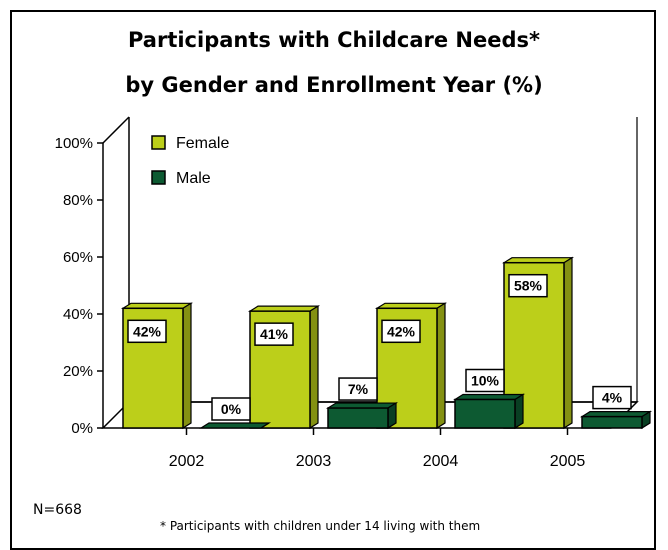  I want to click on x-tick-label: 2005, so click(568, 461).